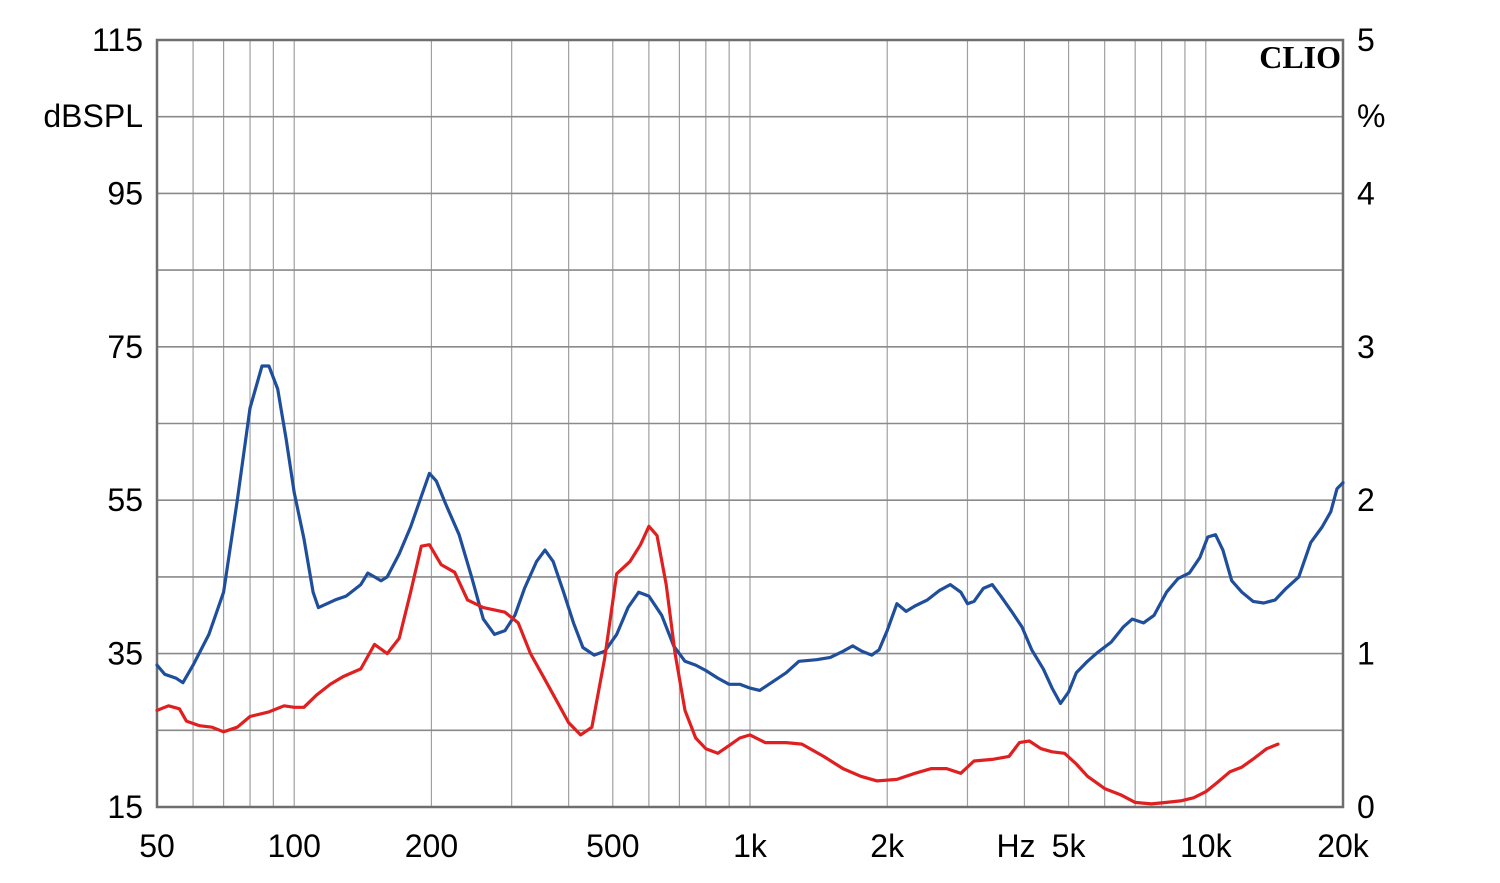 The height and width of the screenshot is (883, 1500). What do you see at coordinates (1366, 40) in the screenshot?
I see `right-tick-label: 5` at bounding box center [1366, 40].